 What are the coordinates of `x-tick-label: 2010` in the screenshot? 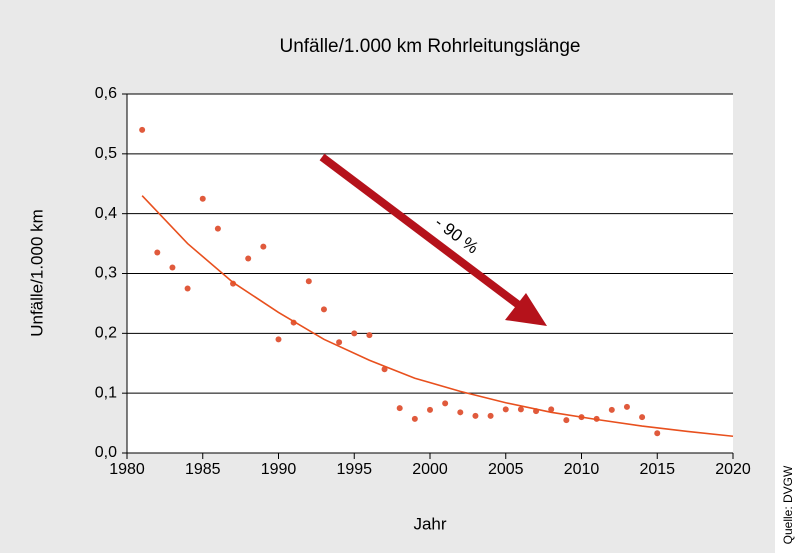 It's located at (582, 469).